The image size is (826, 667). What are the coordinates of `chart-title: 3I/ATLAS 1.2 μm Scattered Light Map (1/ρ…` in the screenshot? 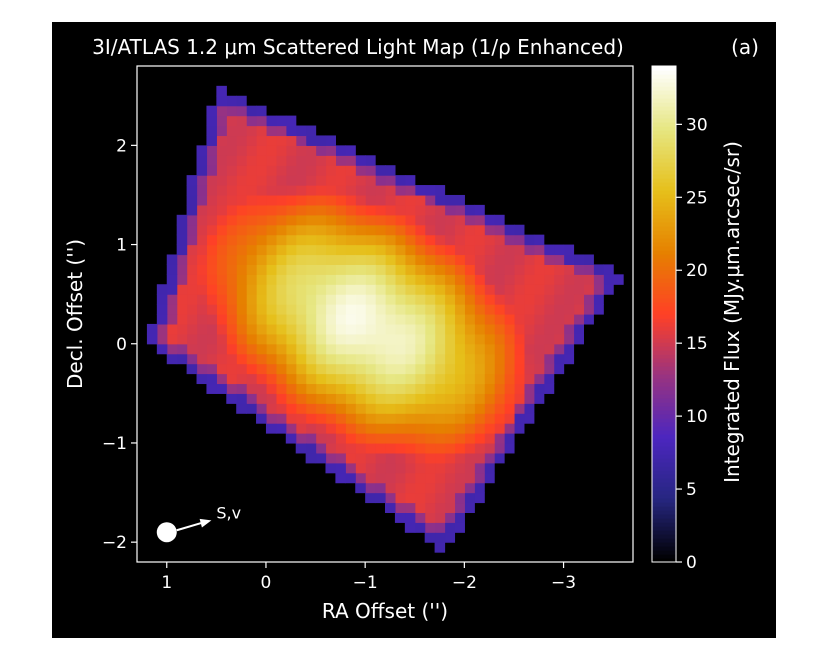 It's located at (358, 47).